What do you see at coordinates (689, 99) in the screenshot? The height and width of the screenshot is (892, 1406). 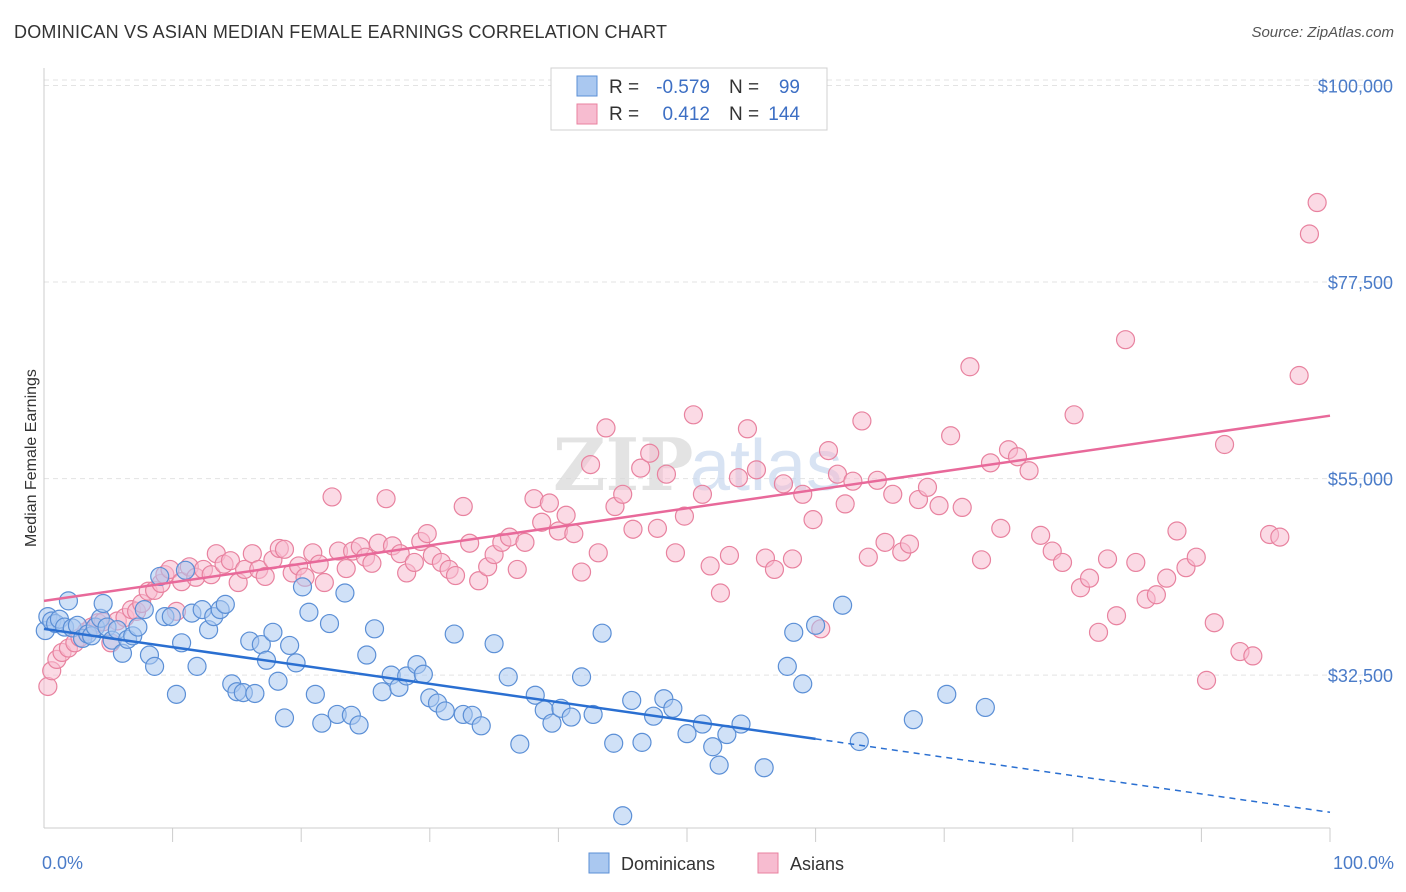 I see `stats-legend: R = -0.579 N = 99 R = 0.412 N = 144` at bounding box center [689, 99].